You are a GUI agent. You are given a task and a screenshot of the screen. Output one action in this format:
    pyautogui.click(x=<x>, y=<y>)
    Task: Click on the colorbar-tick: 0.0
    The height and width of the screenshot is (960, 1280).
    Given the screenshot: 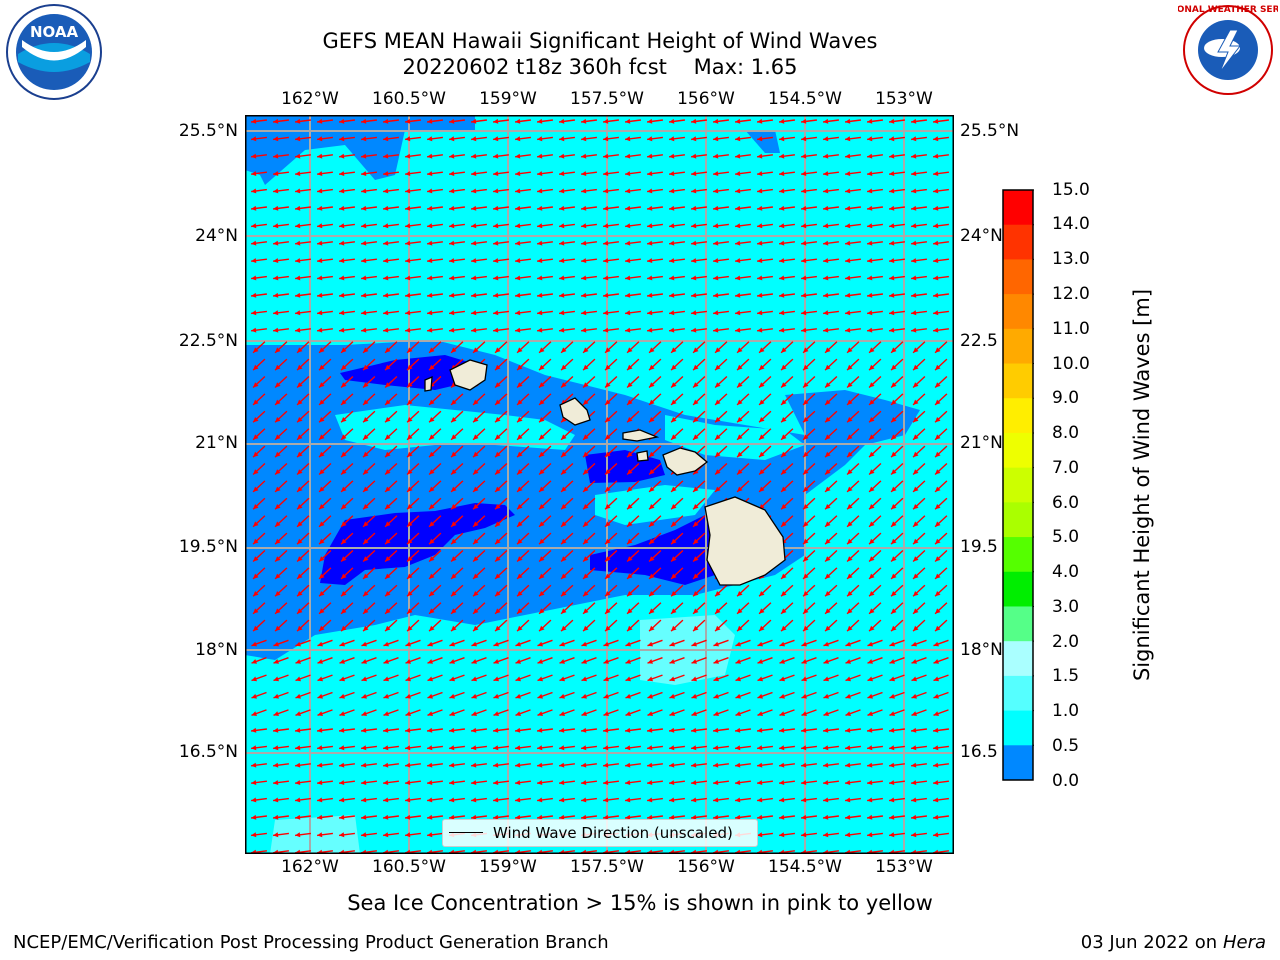 What is the action you would take?
    pyautogui.click(x=1066, y=781)
    